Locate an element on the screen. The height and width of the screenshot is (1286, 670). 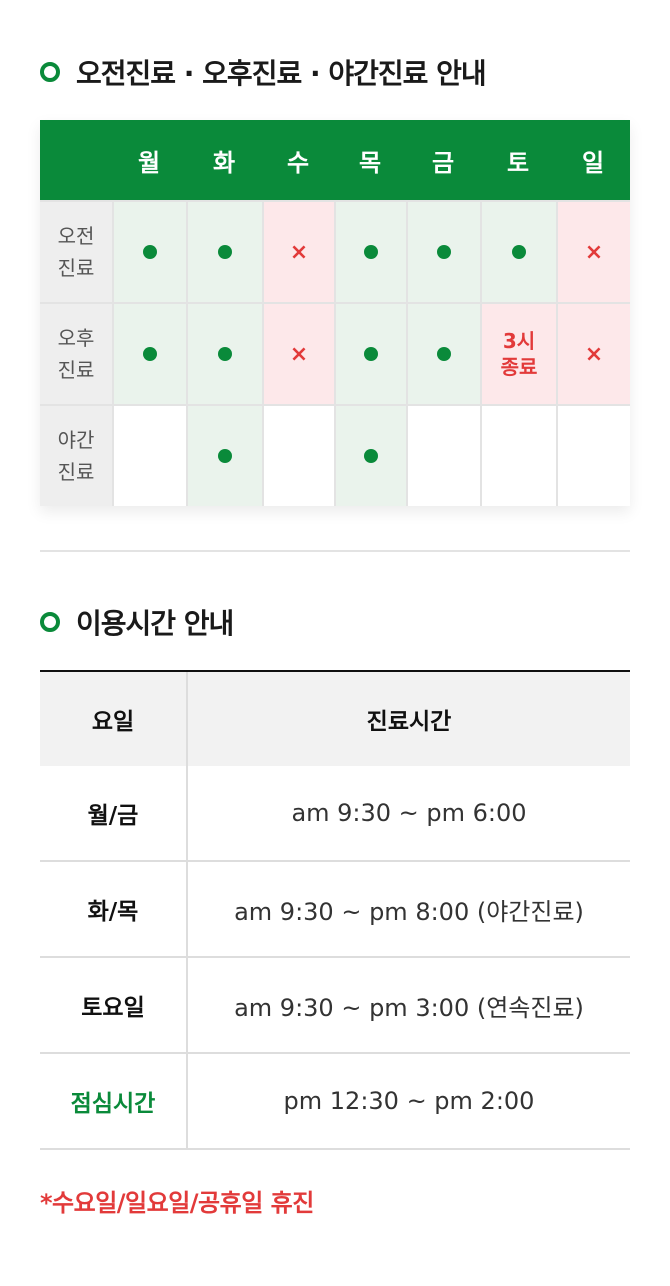
day-header: 월 is located at coordinates (149, 162).